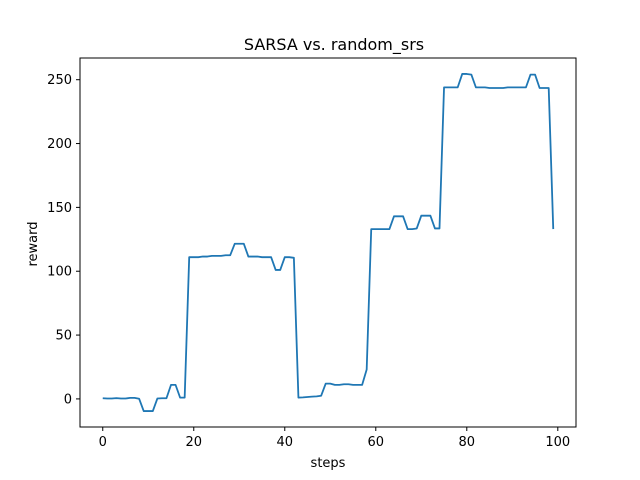  What do you see at coordinates (33, 243) in the screenshot?
I see `y-axis-label: reward` at bounding box center [33, 243].